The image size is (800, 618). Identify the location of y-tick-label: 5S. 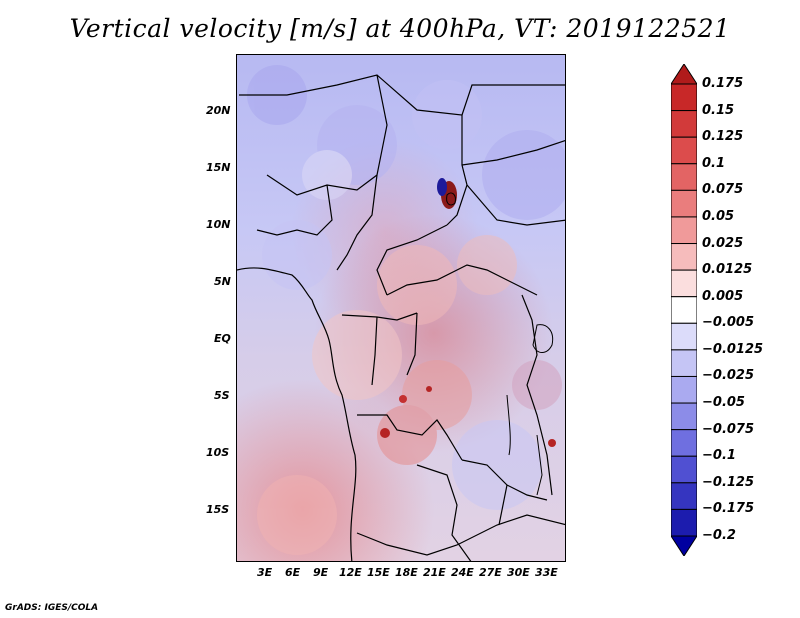
(222, 395).